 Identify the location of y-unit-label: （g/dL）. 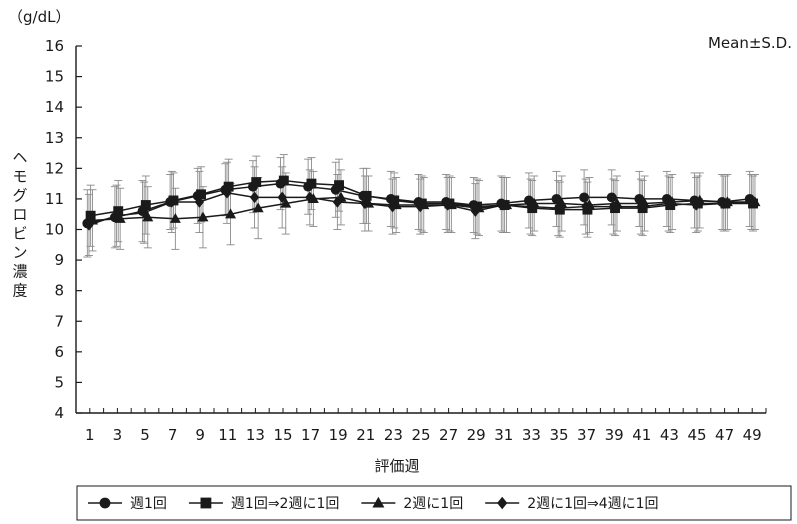
(39, 17).